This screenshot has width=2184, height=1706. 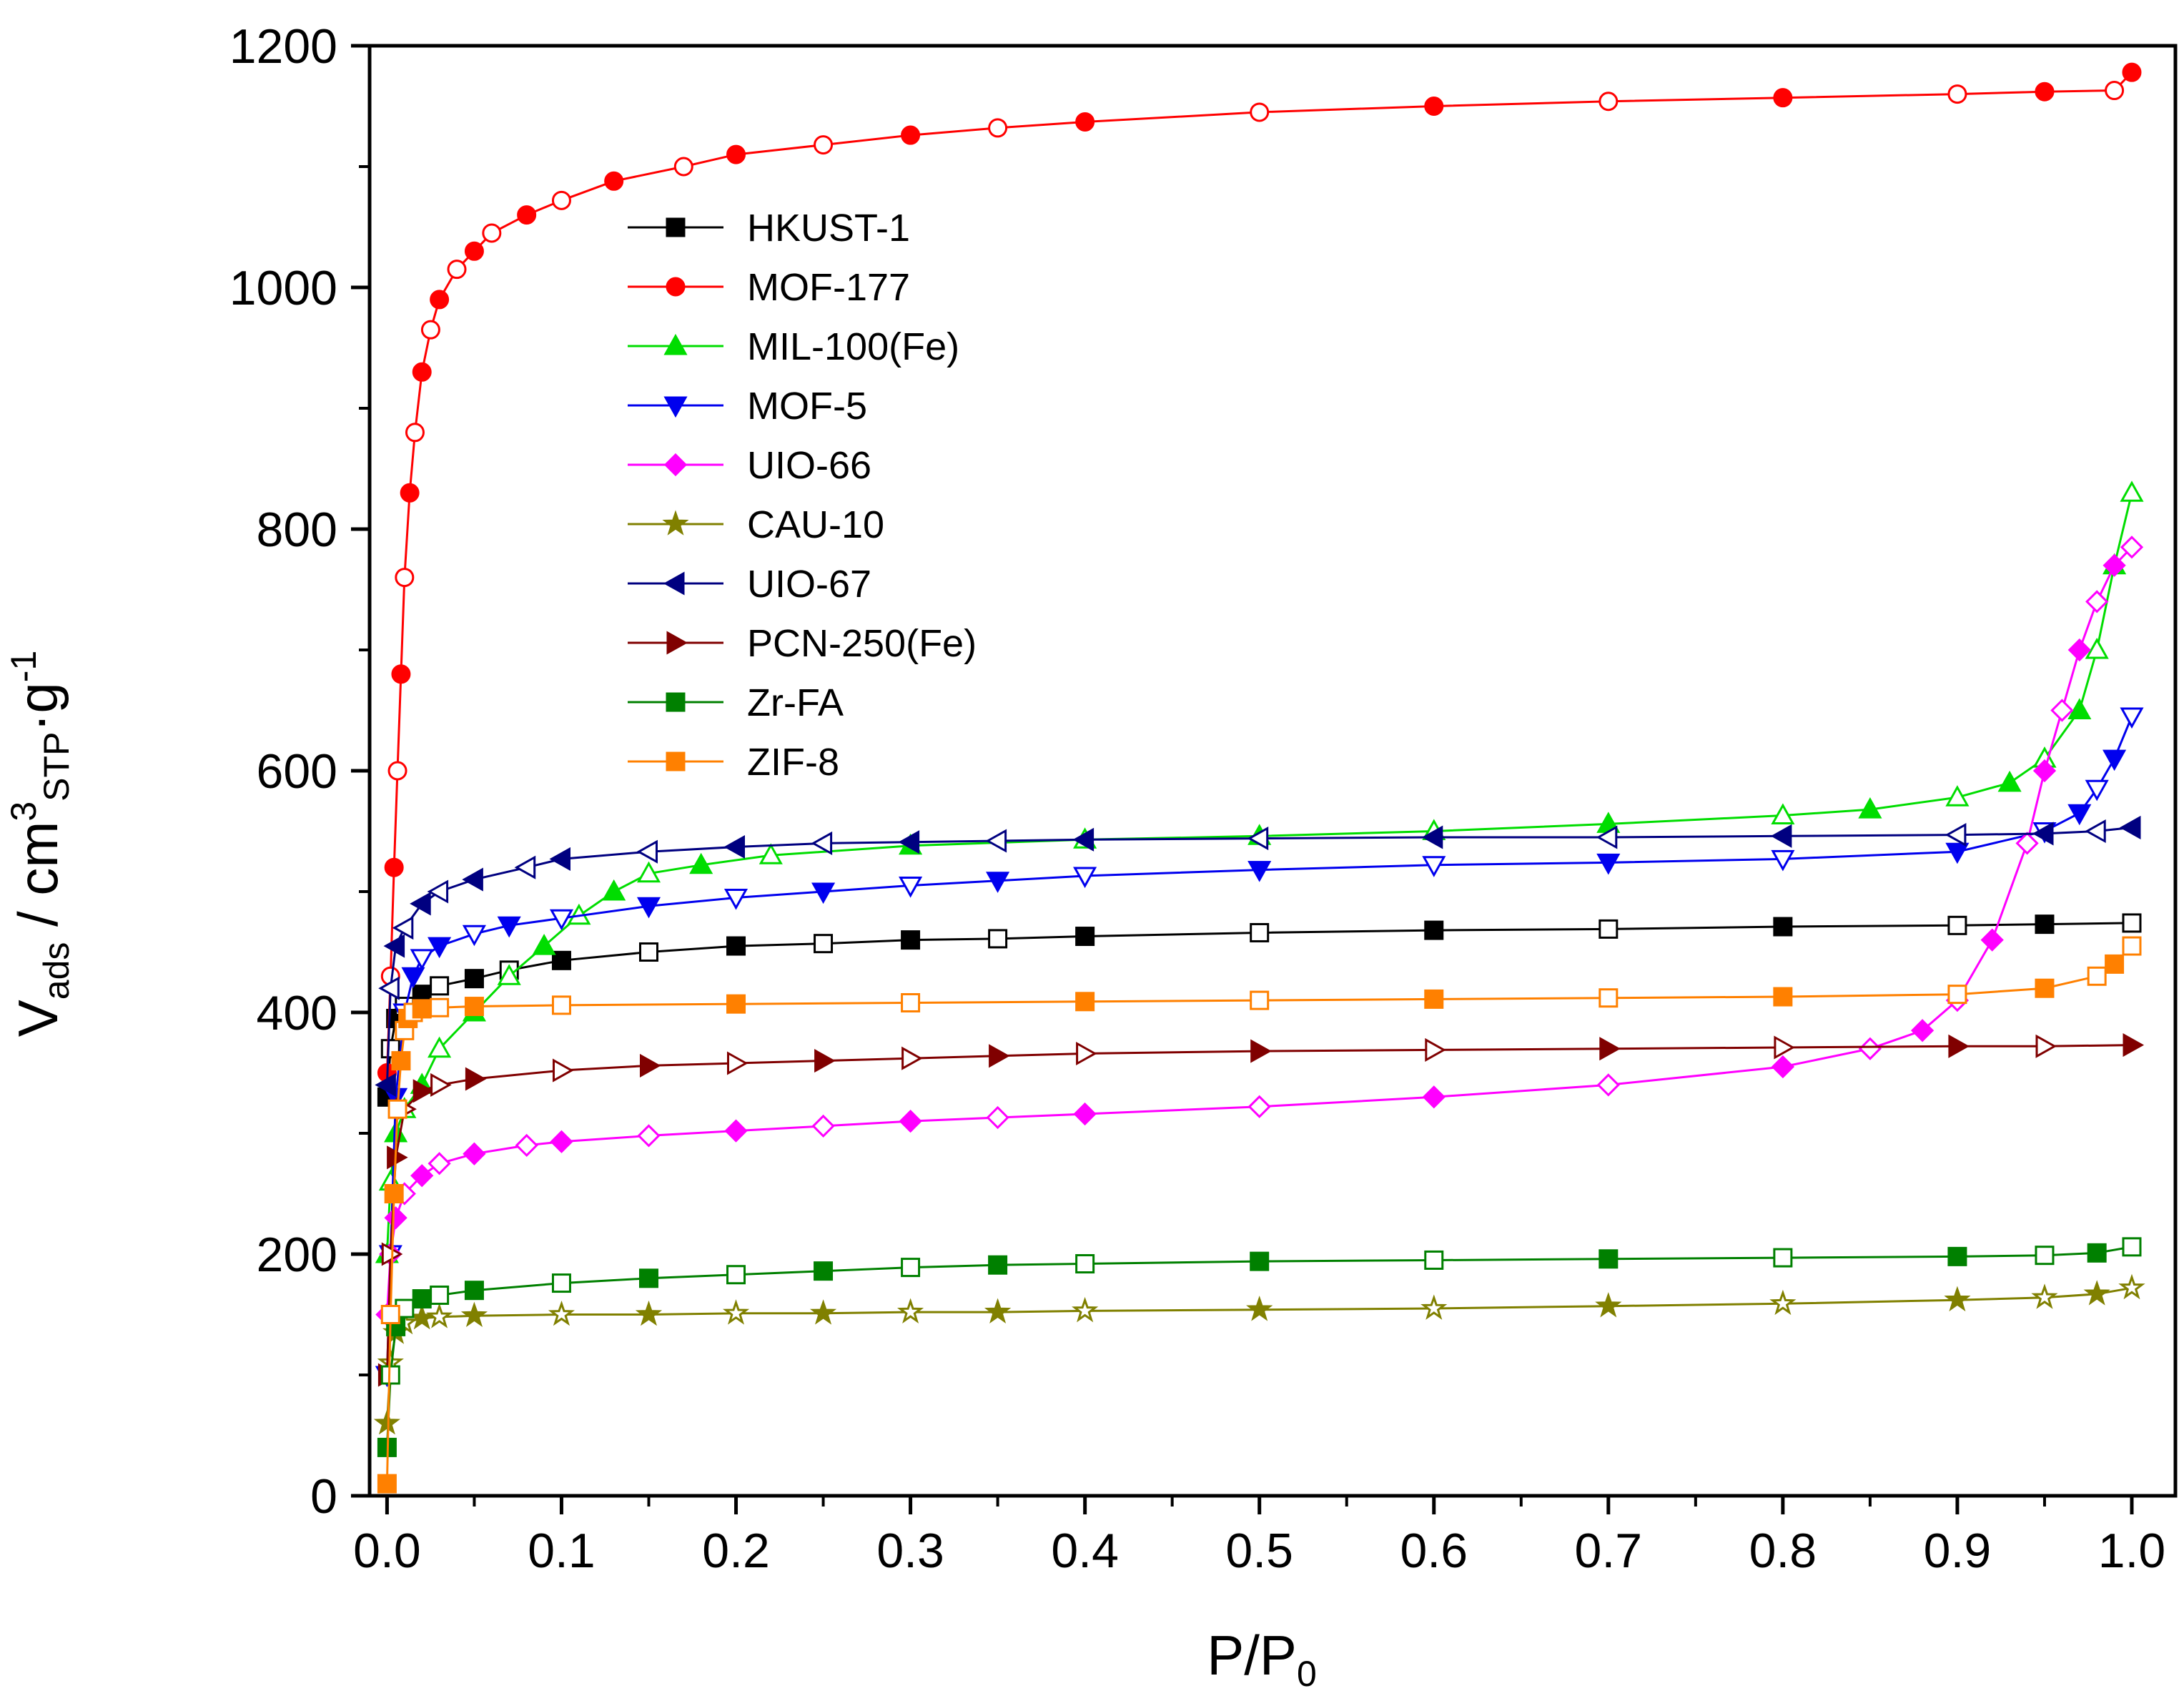 I want to click on x-tick-label: 0.9, so click(x=1958, y=1551).